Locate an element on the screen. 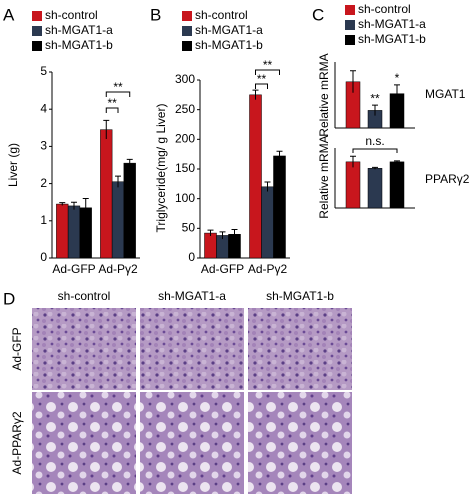 This screenshot has width=474, height=494. y-tick-label: 100 is located at coordinates (185, 198).